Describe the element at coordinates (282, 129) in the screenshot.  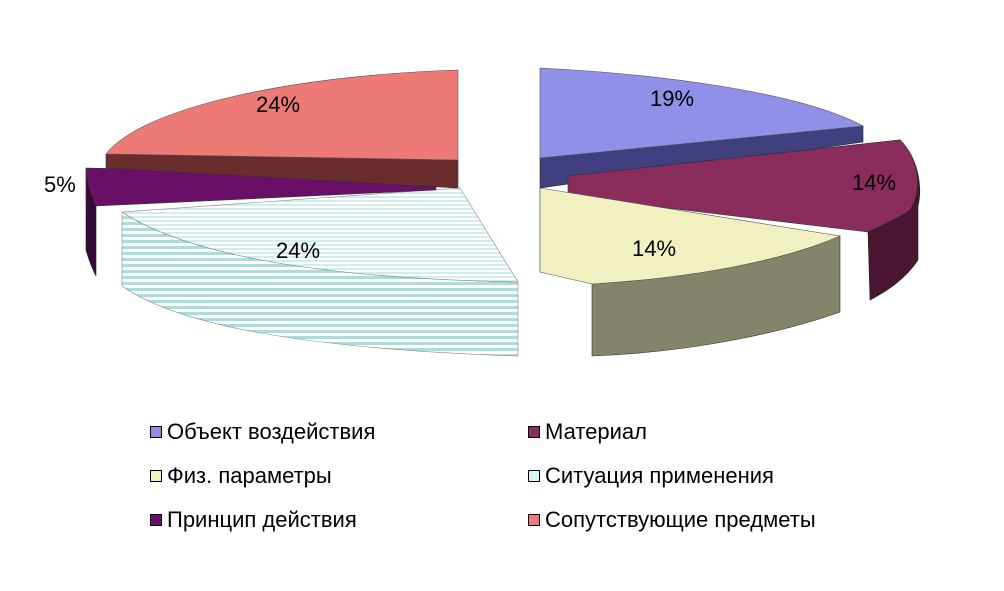
I see `slice-soputstvuyushchie` at that location.